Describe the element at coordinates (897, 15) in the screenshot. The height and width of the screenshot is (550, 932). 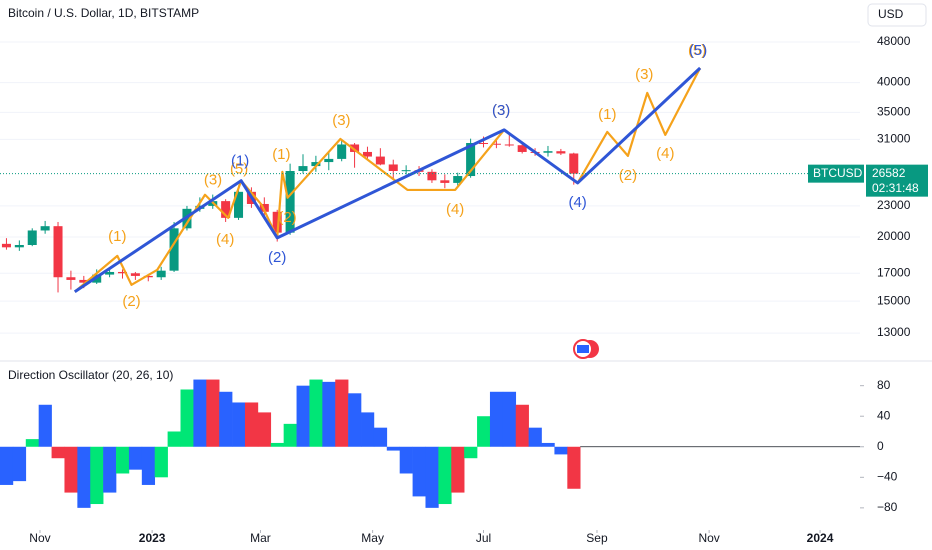
I see `currency-button` at that location.